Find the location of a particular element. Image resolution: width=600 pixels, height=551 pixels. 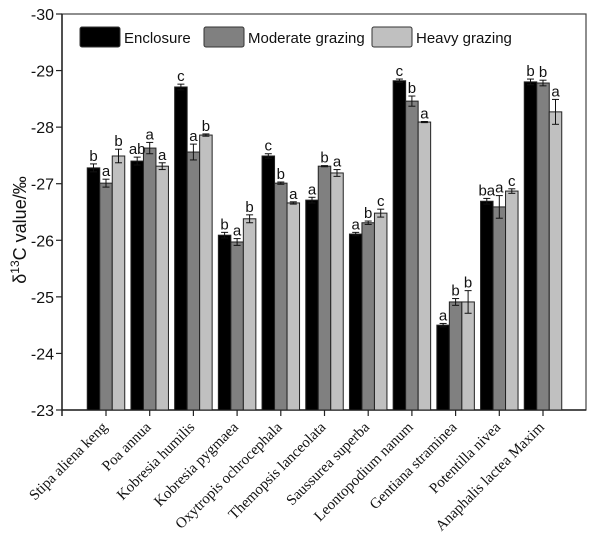

y-tick-label: -29 is located at coordinates (42, 72).